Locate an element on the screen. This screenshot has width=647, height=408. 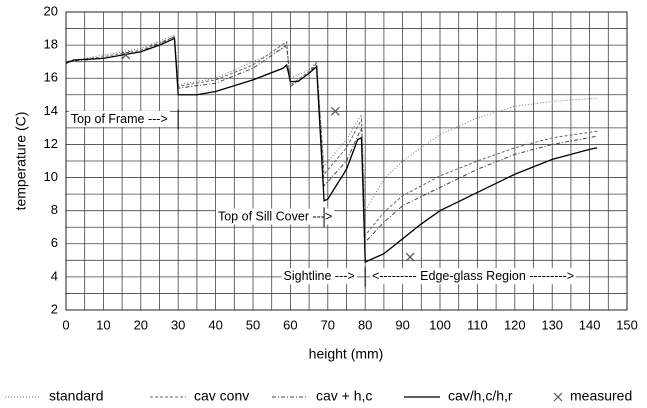
x-tick-label: 140 is located at coordinates (590, 324).